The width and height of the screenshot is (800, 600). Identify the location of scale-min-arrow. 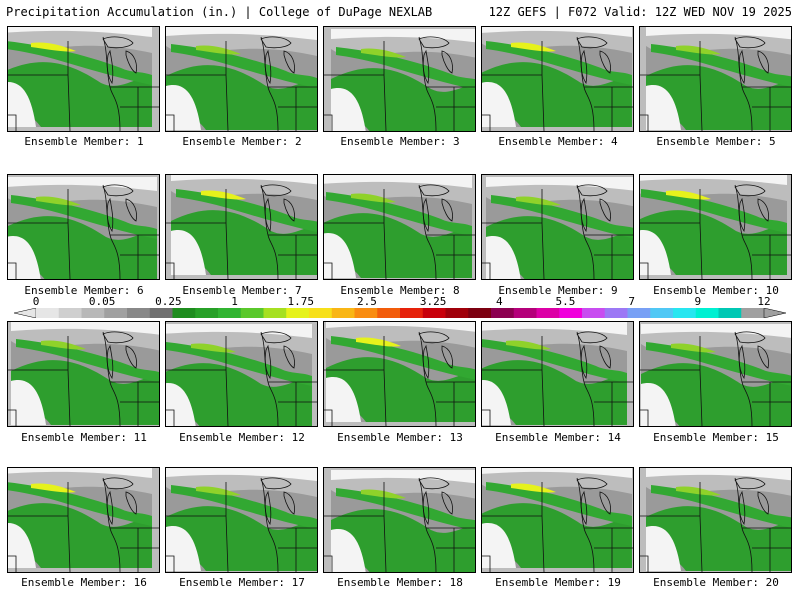
(25, 313).